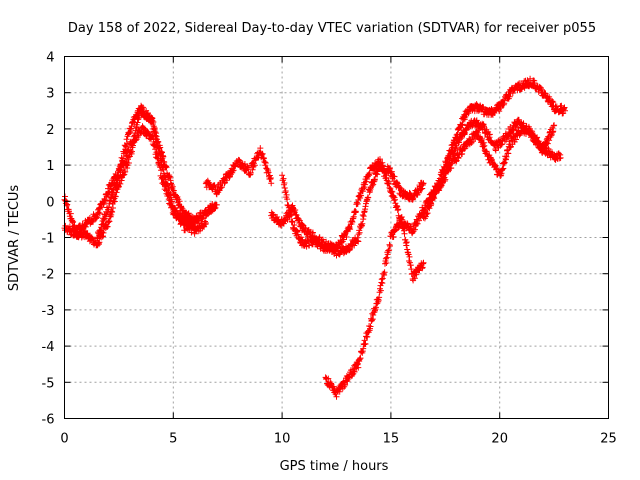  What do you see at coordinates (391, 439) in the screenshot?
I see `x-tick-label: 15` at bounding box center [391, 439].